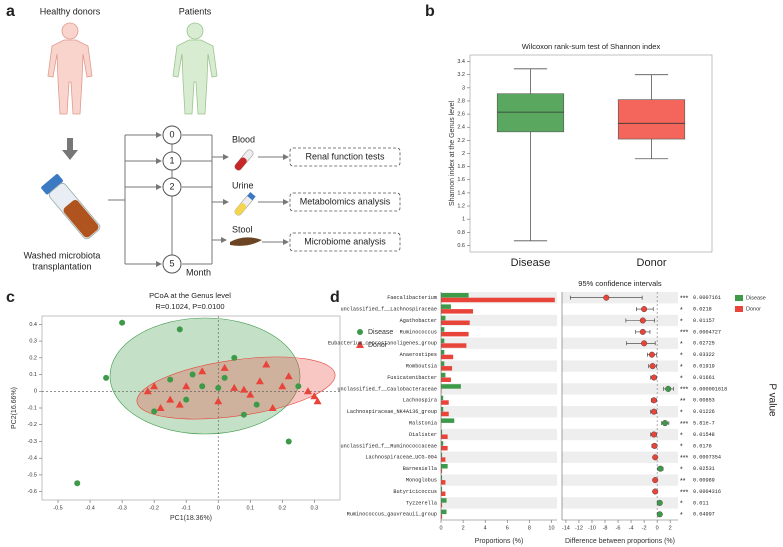 The height and width of the screenshot is (547, 783). What do you see at coordinates (70, 149) in the screenshot?
I see `down-arrow` at bounding box center [70, 149].